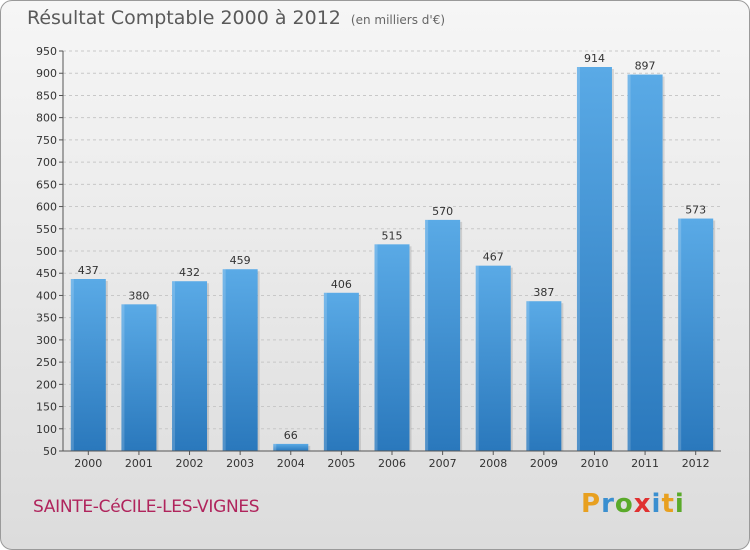  What do you see at coordinates (443, 463) in the screenshot?
I see `x-tick-label: 2007` at bounding box center [443, 463].